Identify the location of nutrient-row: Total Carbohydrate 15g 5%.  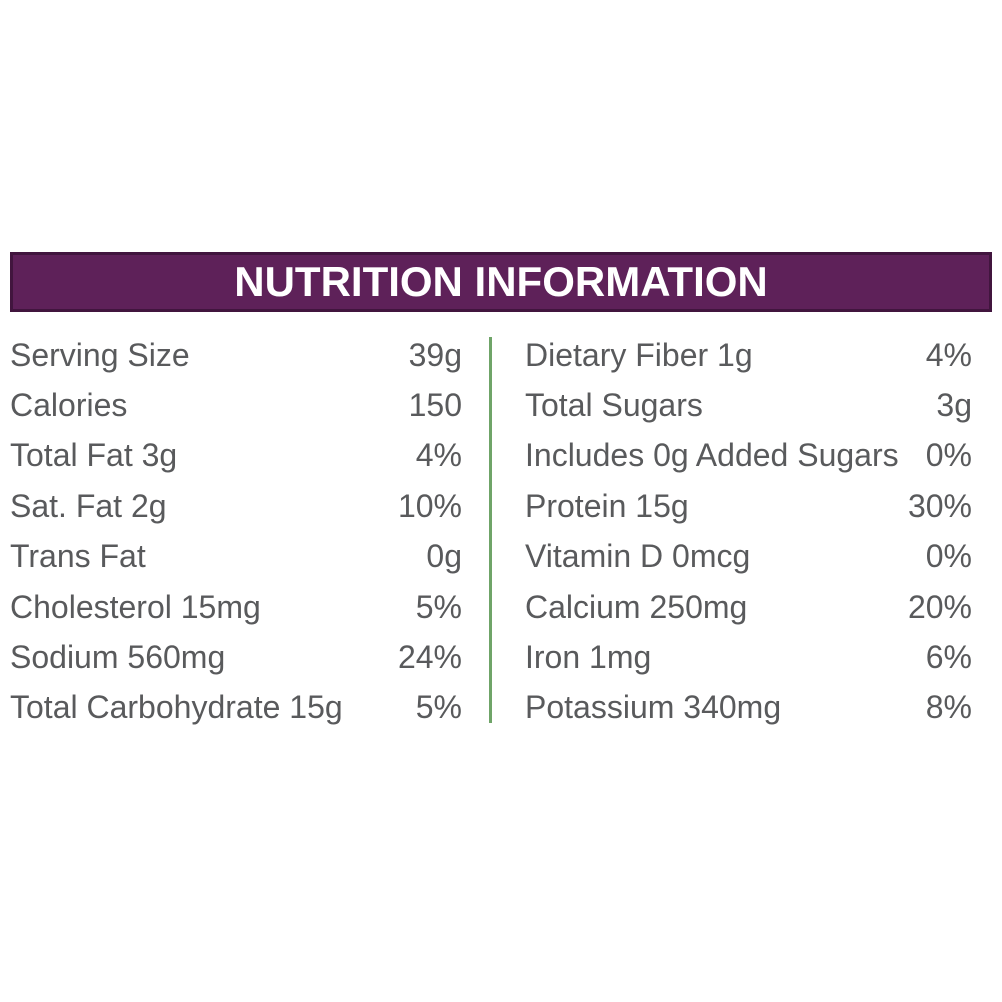
(236, 708).